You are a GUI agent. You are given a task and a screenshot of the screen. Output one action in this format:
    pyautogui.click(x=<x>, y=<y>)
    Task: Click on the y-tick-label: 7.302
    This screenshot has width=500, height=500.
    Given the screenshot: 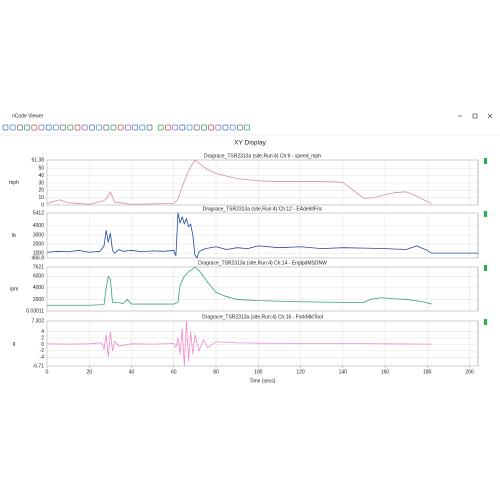 What is the action you would take?
    pyautogui.click(x=37, y=321)
    